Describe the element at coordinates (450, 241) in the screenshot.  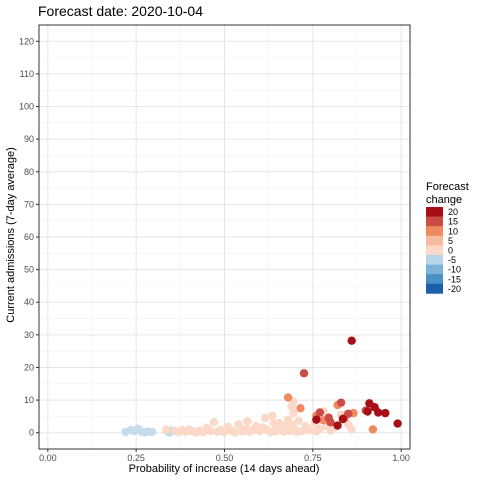
I see `legend-label: 5` at that location.